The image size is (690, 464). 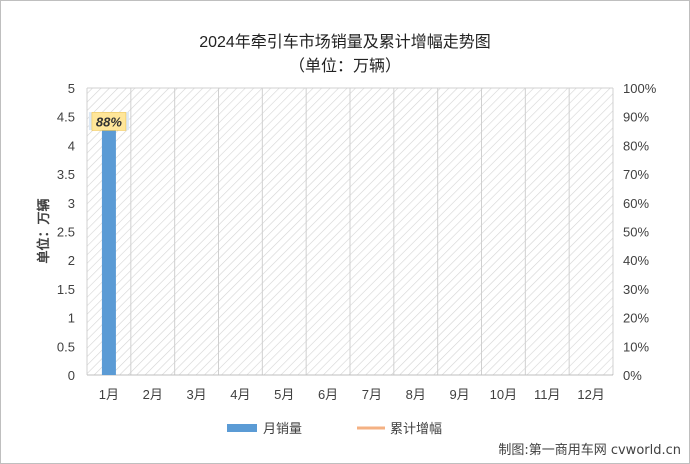 What do you see at coordinates (282, 429) in the screenshot?
I see `legend-label-bar: 月销量` at bounding box center [282, 429].